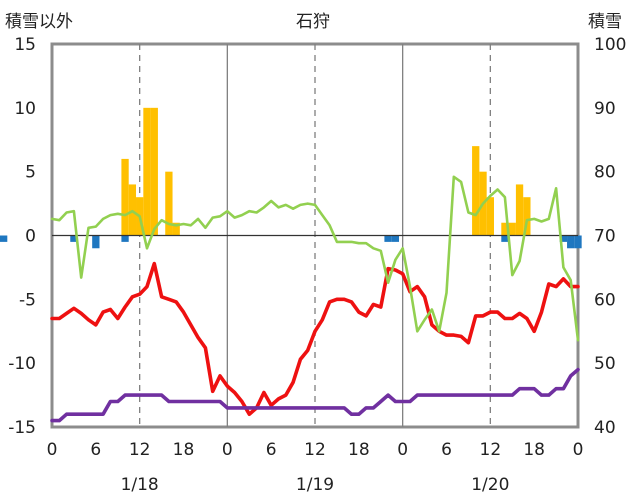 The height and width of the screenshot is (501, 636). I want to click on chart-title: 石狩, so click(313, 22).